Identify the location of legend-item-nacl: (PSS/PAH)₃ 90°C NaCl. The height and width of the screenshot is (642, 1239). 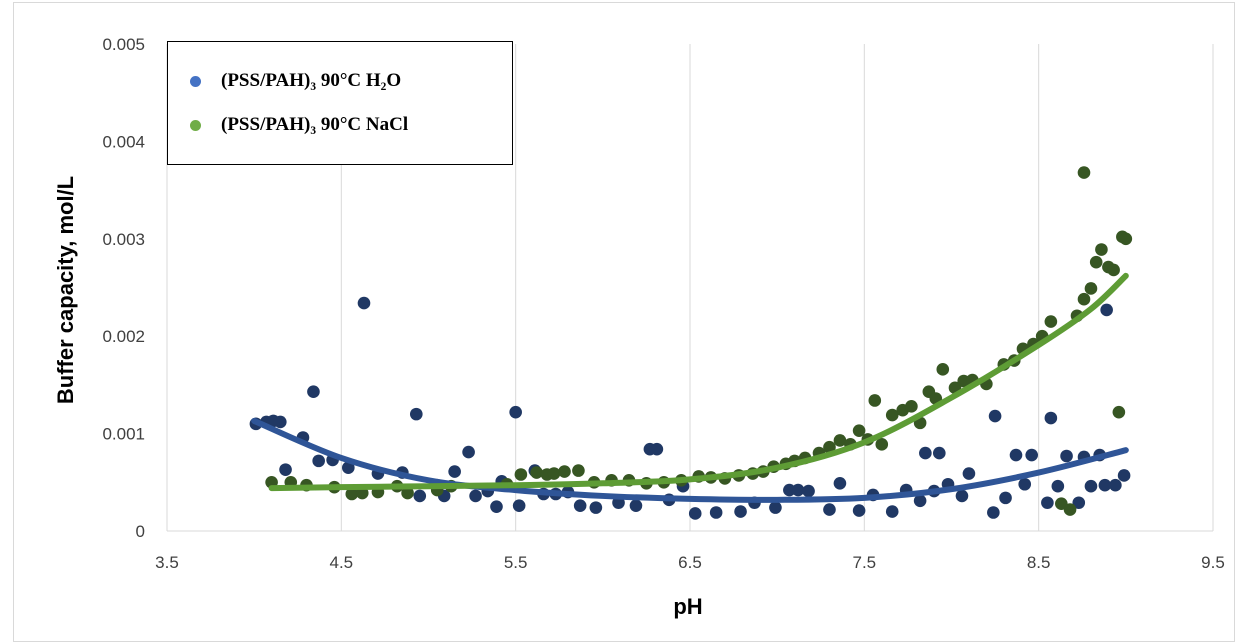
(299, 125).